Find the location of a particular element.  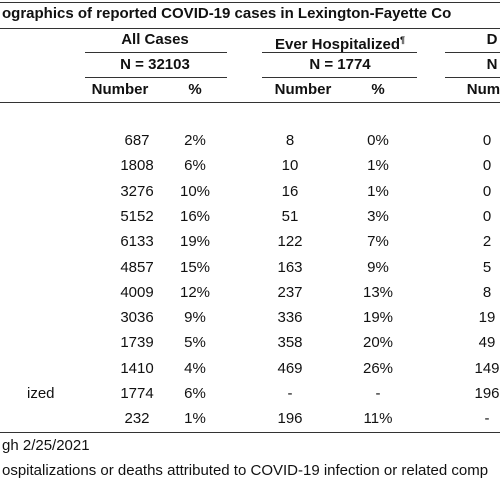

cell: 16 is located at coordinates (290, 191).